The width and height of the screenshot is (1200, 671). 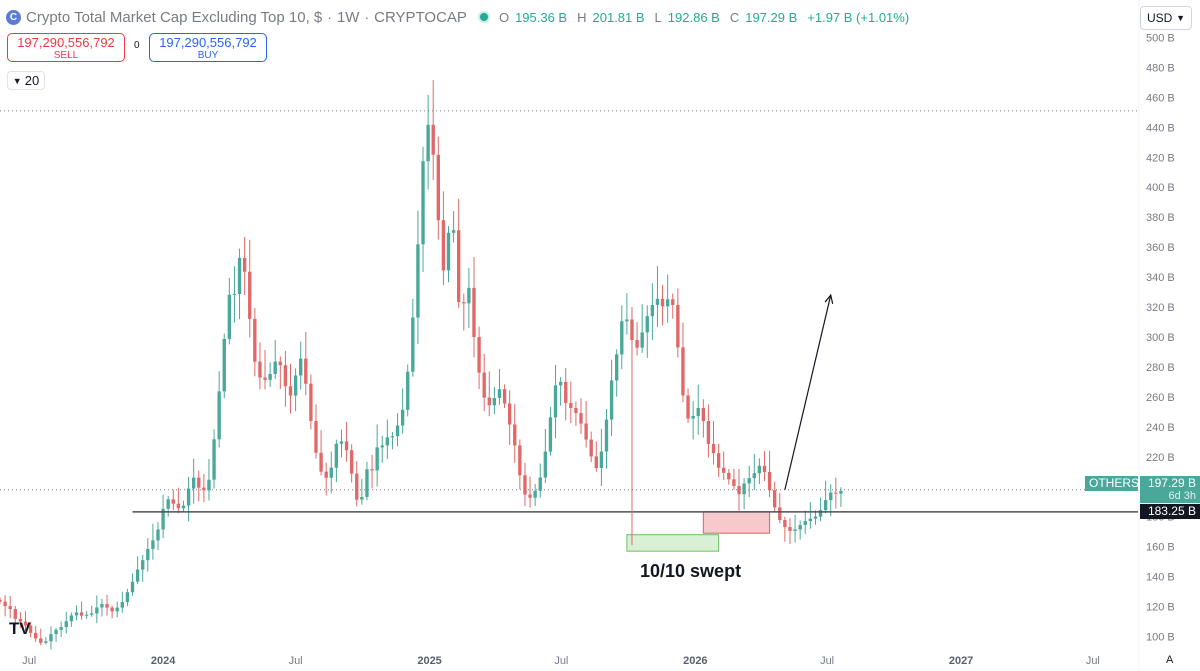 What do you see at coordinates (348, 17) in the screenshot?
I see `interval-label: 1W` at bounding box center [348, 17].